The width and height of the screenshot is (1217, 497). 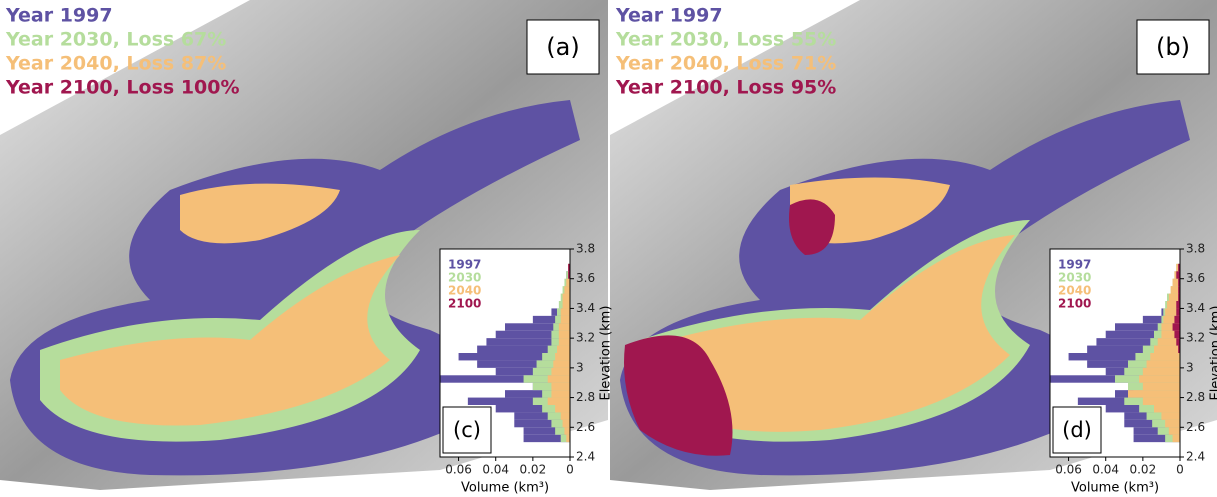 What do you see at coordinates (1074, 291) in the screenshot?
I see `histogram-legend-entry: 2040` at bounding box center [1074, 291].